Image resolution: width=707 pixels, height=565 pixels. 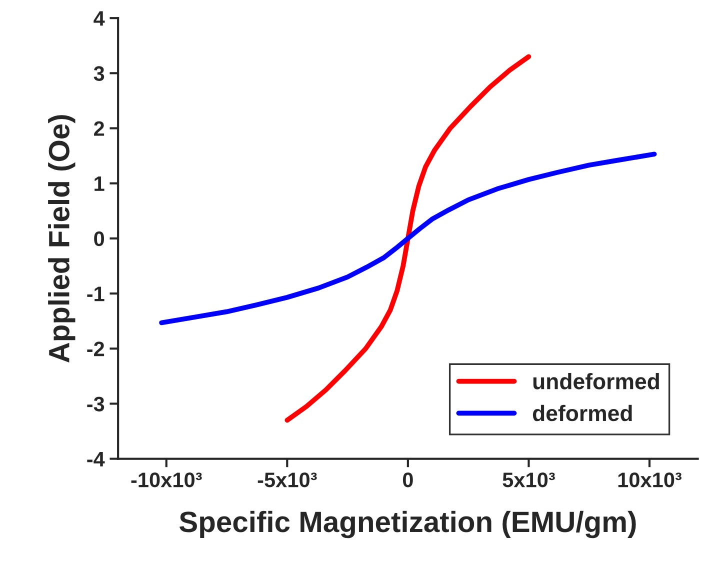 I want to click on y-axis-title: Applied Field (Oe), so click(x=62, y=238).